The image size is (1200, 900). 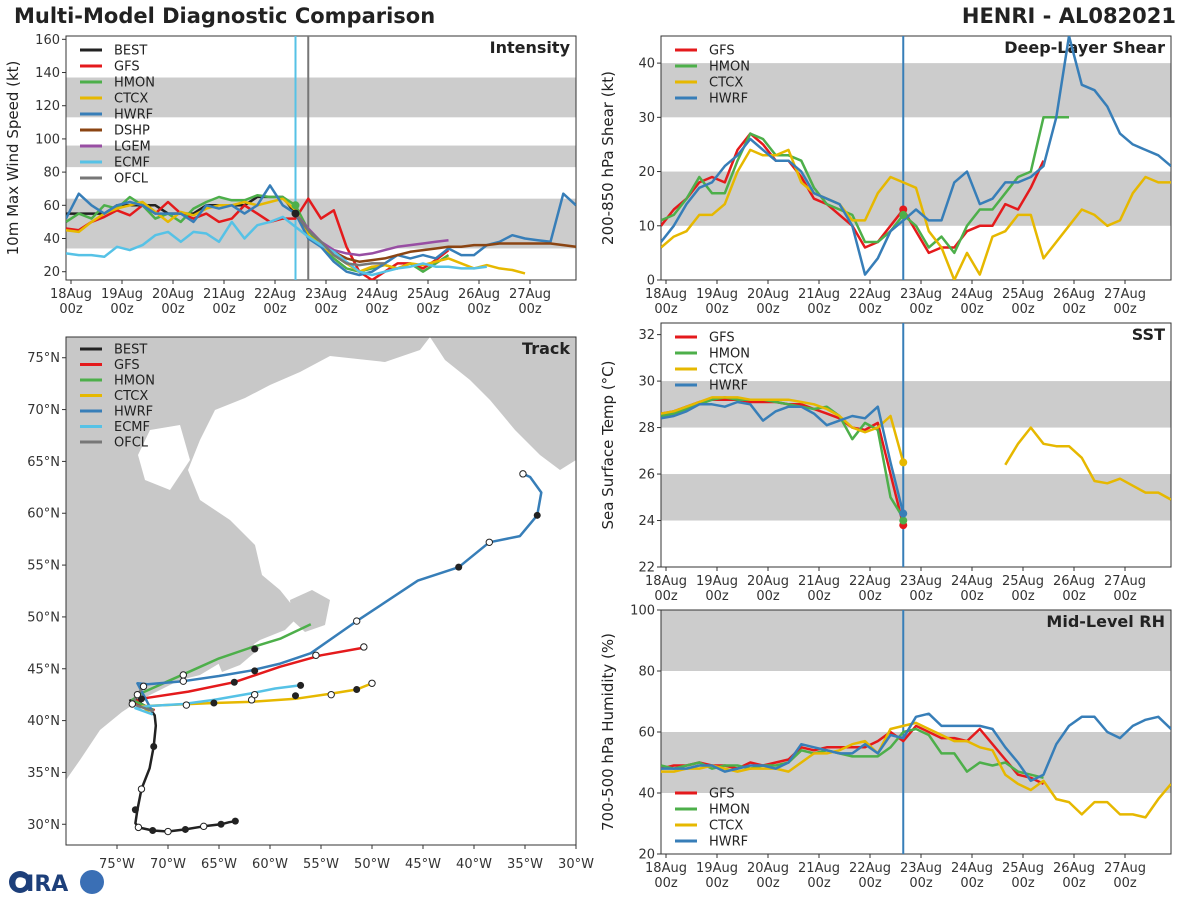 I want to click on sst-marker-ctcx, so click(x=903, y=462).